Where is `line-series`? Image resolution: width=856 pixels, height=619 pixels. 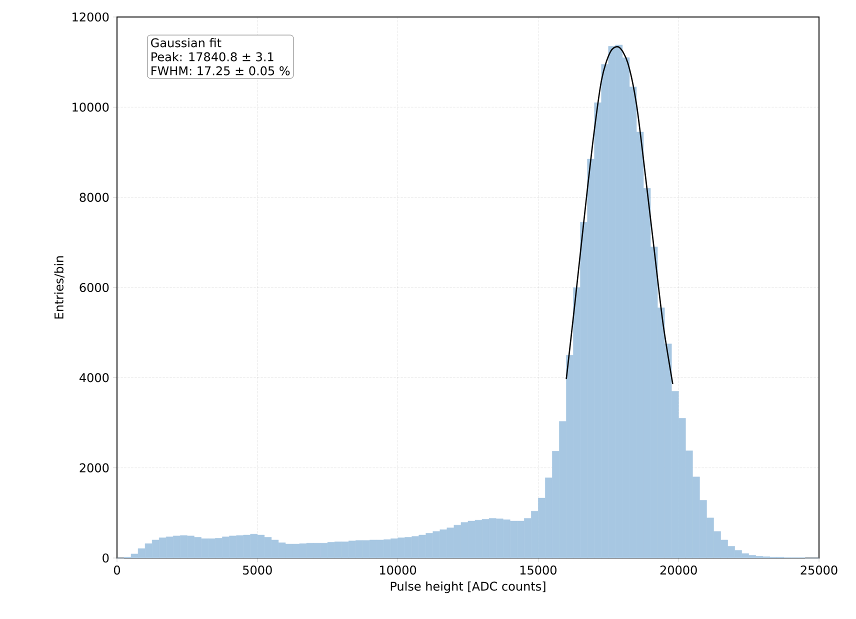
line-series is located at coordinates (620, 215).